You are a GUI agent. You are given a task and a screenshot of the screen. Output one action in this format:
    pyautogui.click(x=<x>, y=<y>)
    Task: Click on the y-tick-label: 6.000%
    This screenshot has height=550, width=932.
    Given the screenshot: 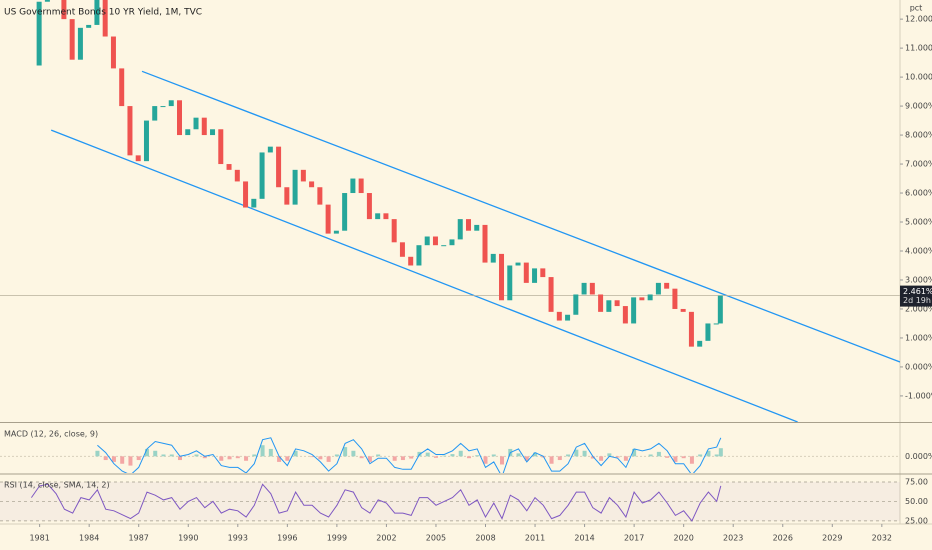 What is the action you would take?
    pyautogui.click(x=918, y=193)
    